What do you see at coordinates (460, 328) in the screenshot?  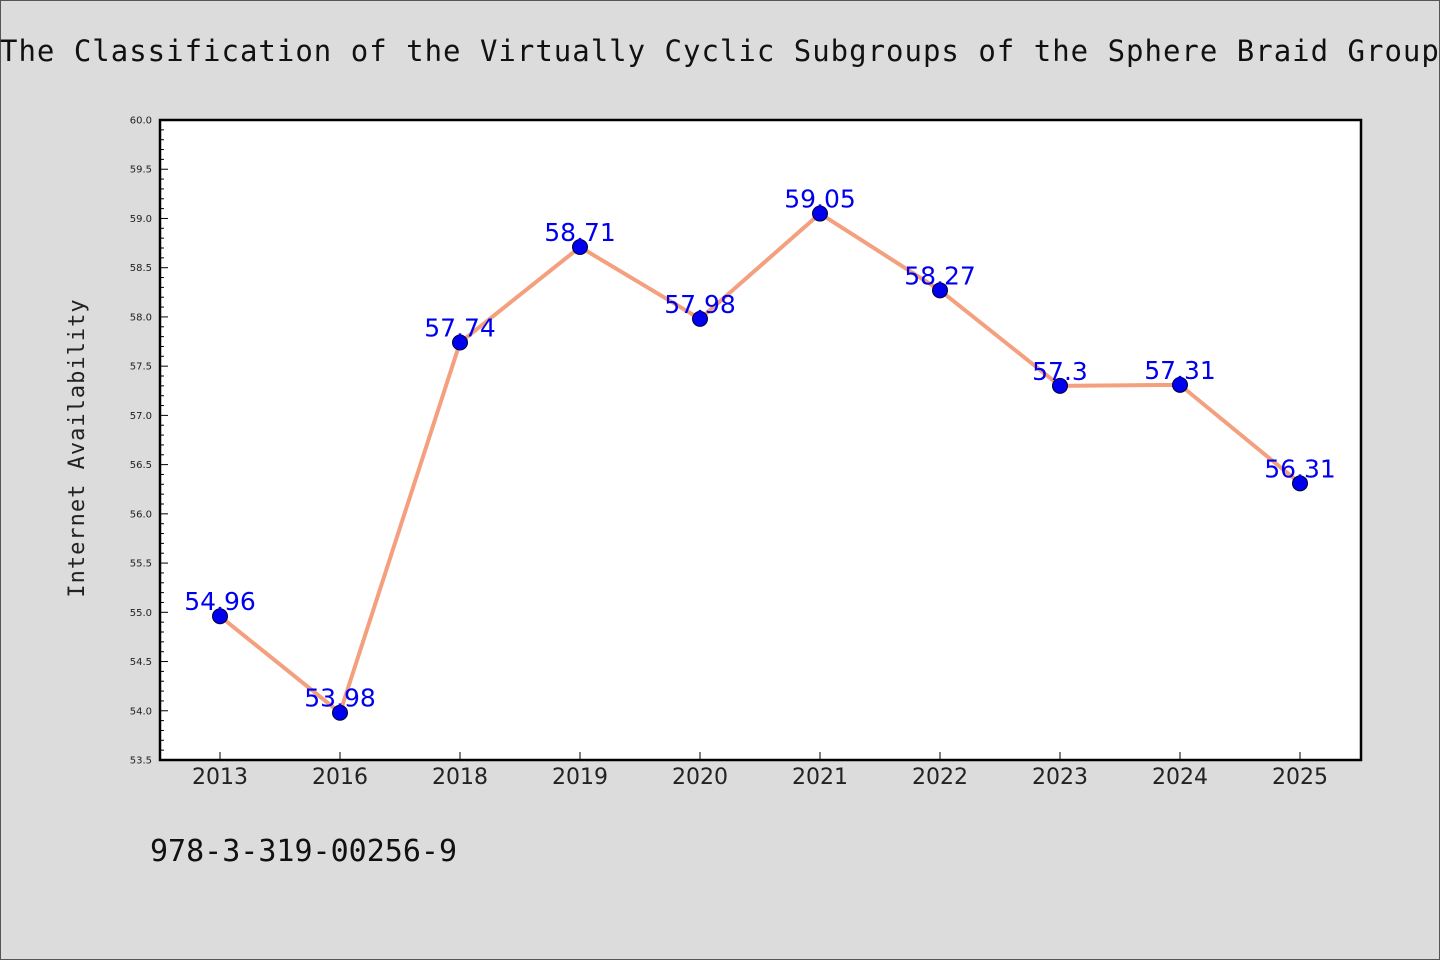 I see `data-label: 57.74` at bounding box center [460, 328].